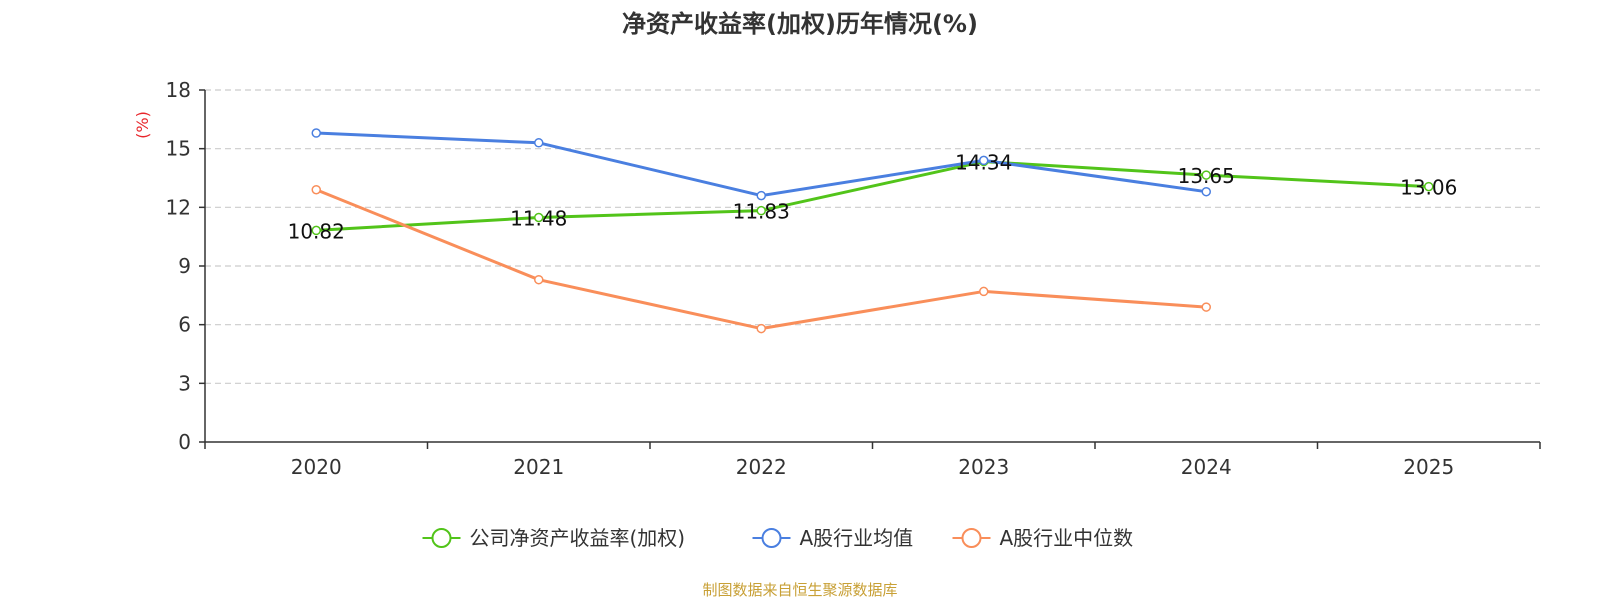  I want to click on legend: 公司净资产收益率(加权) A股行业均值 A股行业中位数, so click(778, 538).